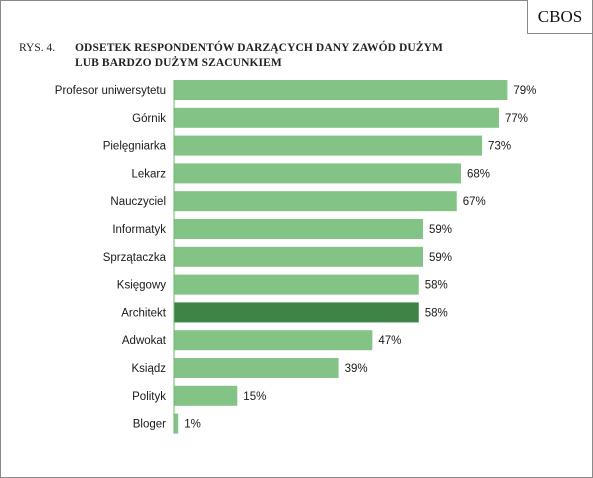  I want to click on bar-ksiegowy, so click(296, 284).